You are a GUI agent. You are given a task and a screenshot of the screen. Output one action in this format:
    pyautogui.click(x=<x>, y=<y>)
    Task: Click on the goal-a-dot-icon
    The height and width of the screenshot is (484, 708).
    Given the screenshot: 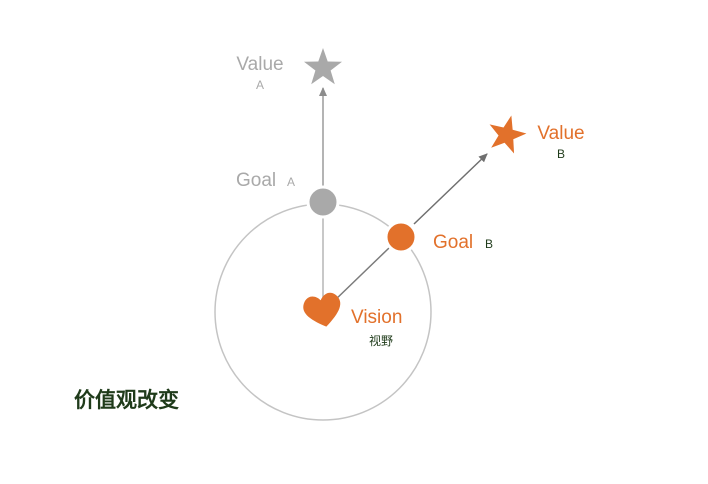 What is the action you would take?
    pyautogui.click(x=323, y=202)
    